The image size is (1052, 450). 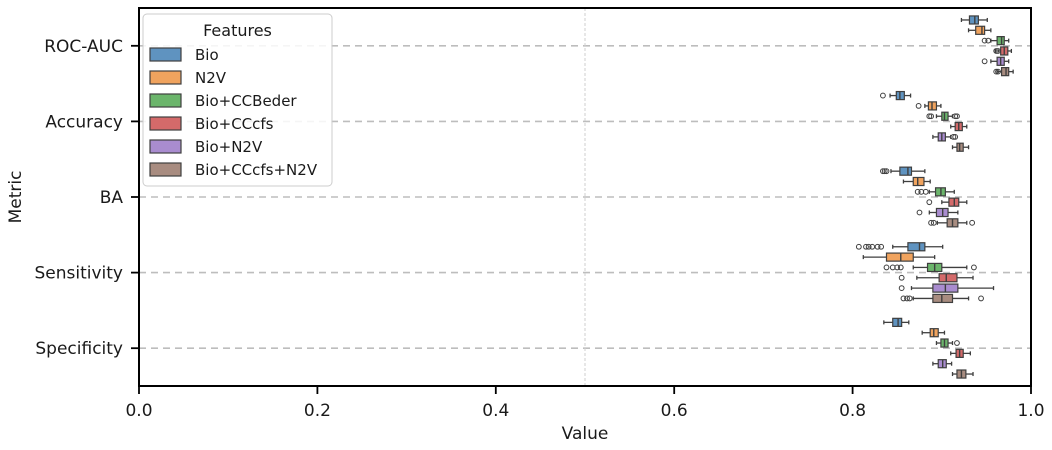 I want to click on box-roc-auc-n2v, so click(x=979, y=30).